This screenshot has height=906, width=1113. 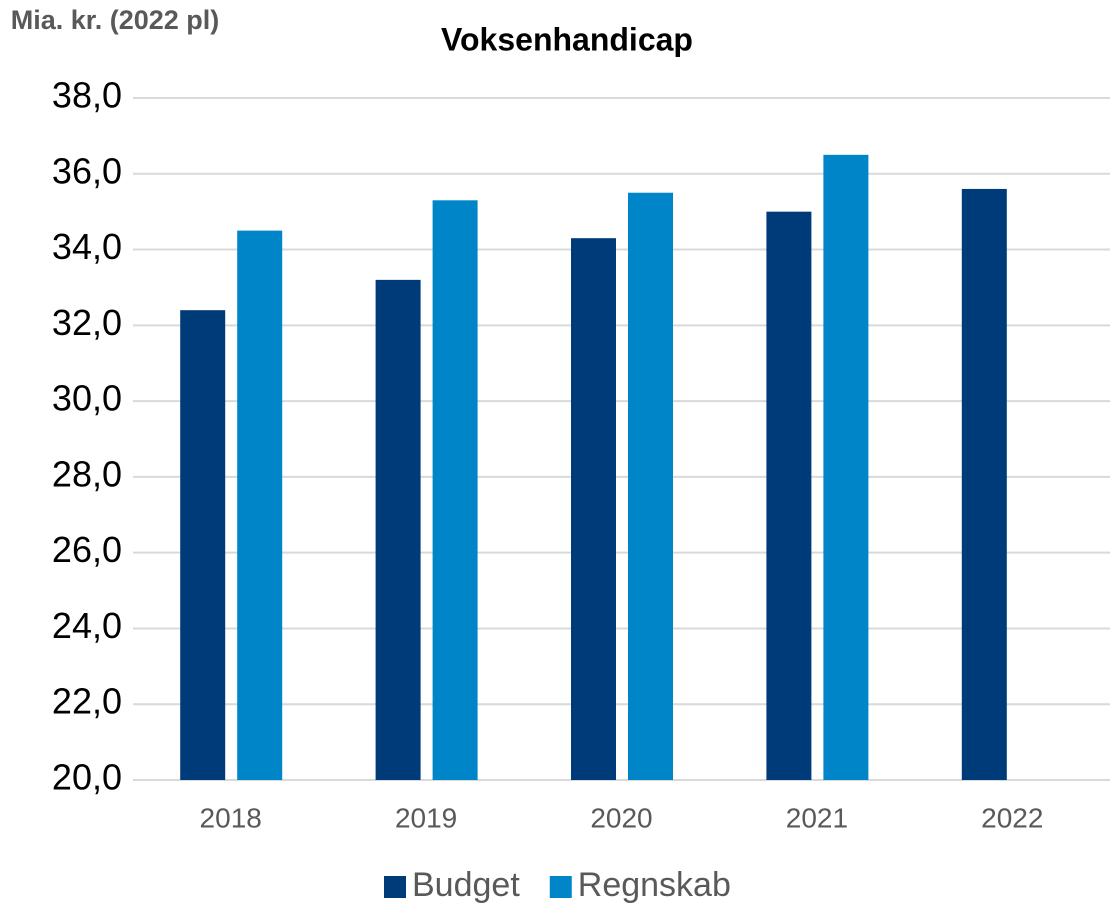 I want to click on y-tick-label: 20,0, so click(x=87, y=777).